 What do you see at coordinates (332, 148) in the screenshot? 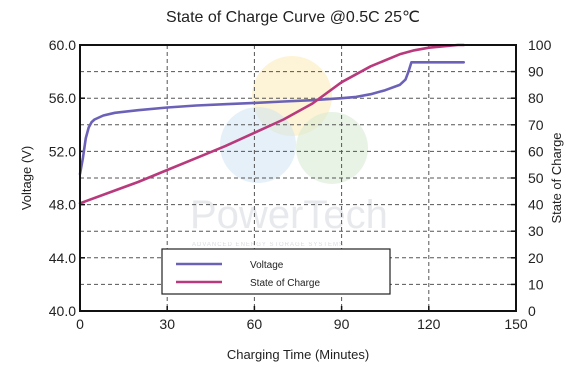
I see `watermark-blob-green` at bounding box center [332, 148].